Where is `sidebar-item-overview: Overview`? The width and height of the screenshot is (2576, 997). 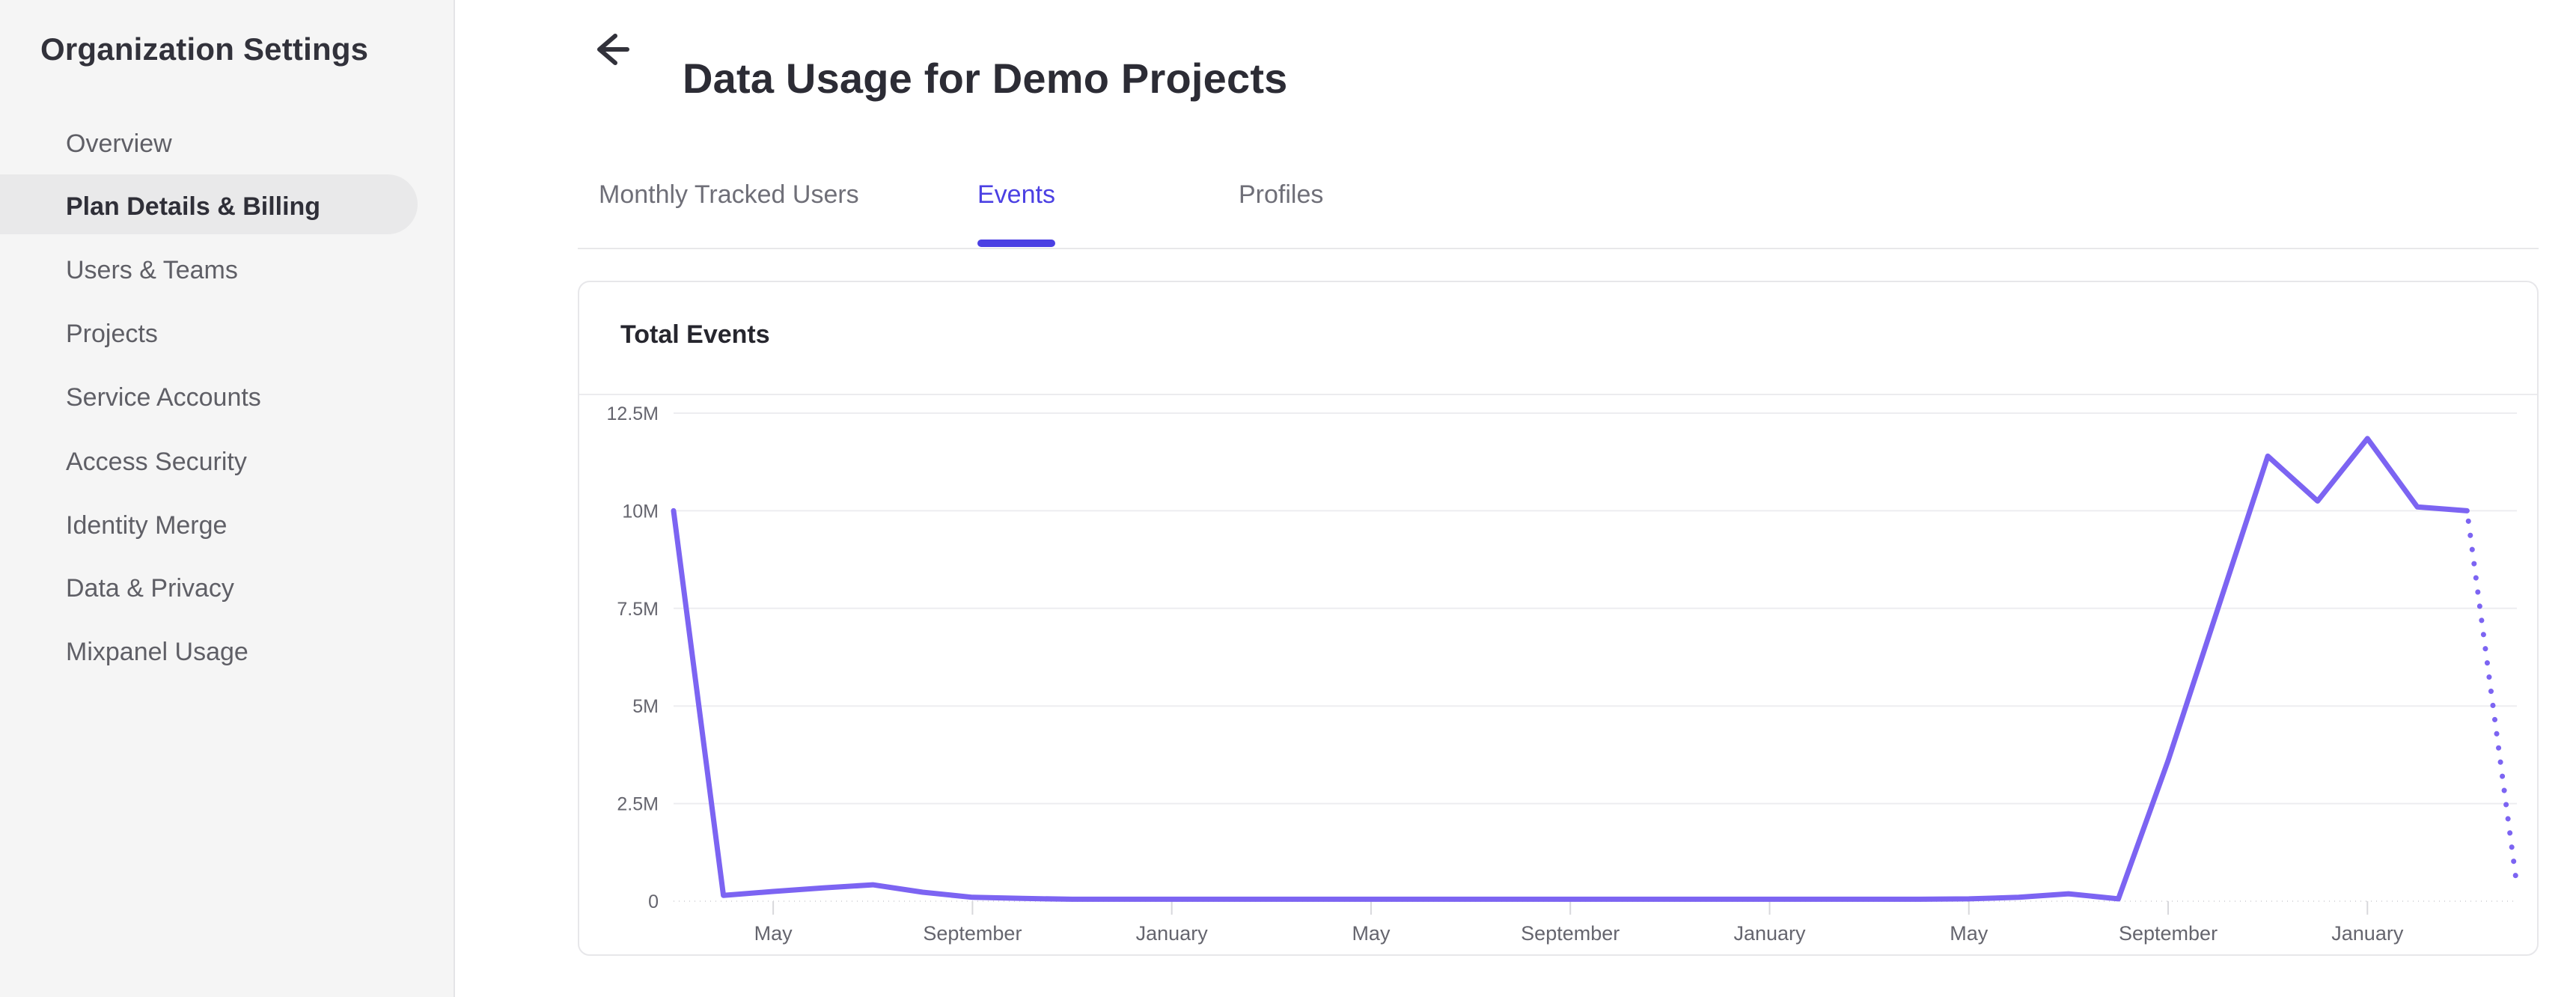
sidebar-item-overview: Overview is located at coordinates (119, 143).